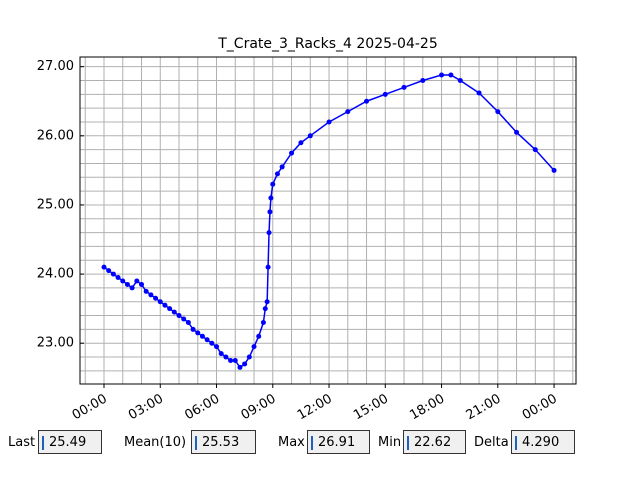  I want to click on status-value: 22.62, so click(434, 442).